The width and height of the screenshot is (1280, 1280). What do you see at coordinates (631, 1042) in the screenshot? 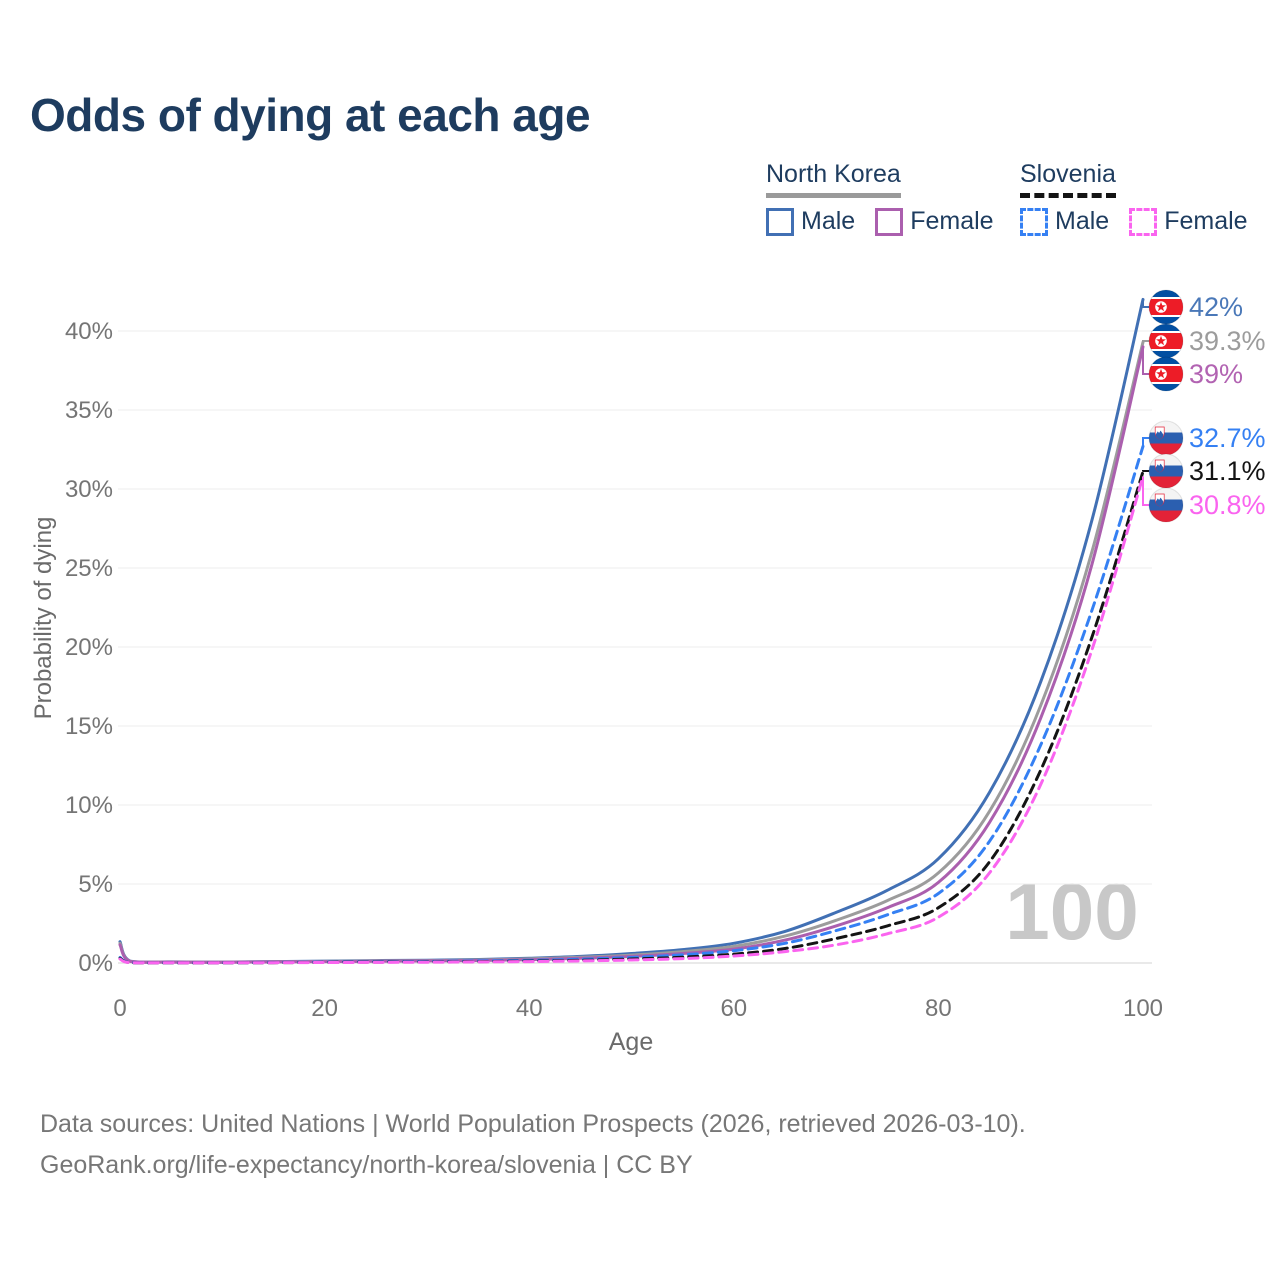
I see `x-axis-title: Age` at bounding box center [631, 1042].